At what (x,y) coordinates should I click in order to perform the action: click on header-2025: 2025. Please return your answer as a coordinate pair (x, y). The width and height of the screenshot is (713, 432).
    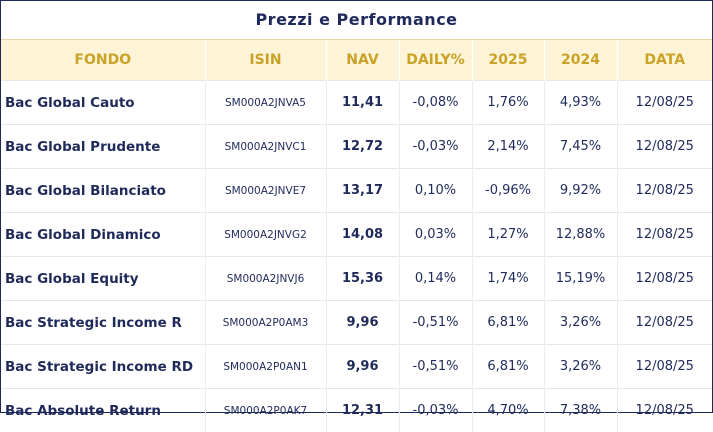
    Looking at the image, I should click on (508, 60).